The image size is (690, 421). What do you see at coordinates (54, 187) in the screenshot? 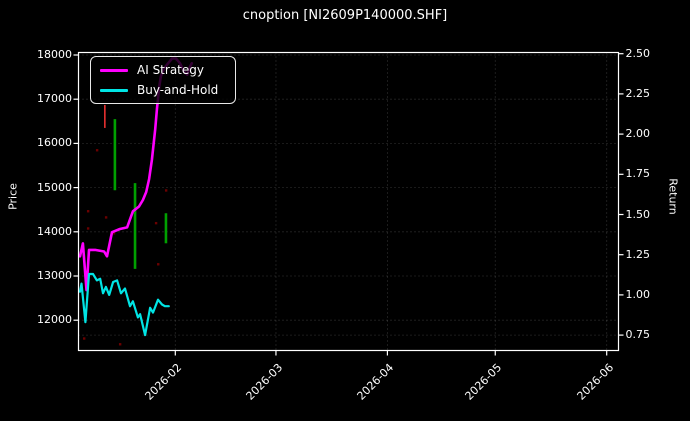
I see `price-tick-label: 15000` at bounding box center [54, 187].